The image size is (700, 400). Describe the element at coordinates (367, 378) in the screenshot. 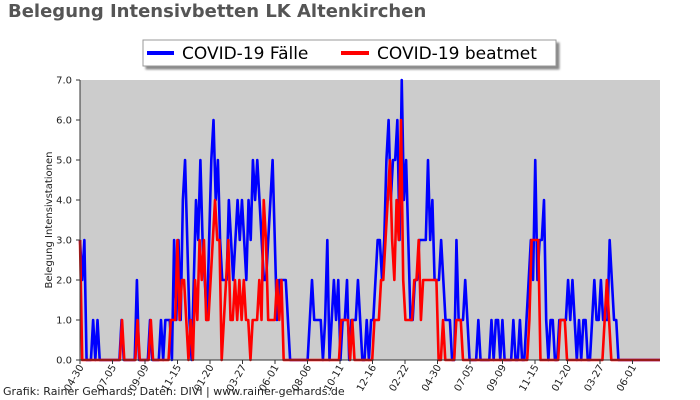

I see `x-tick-label: 12-16` at that location.